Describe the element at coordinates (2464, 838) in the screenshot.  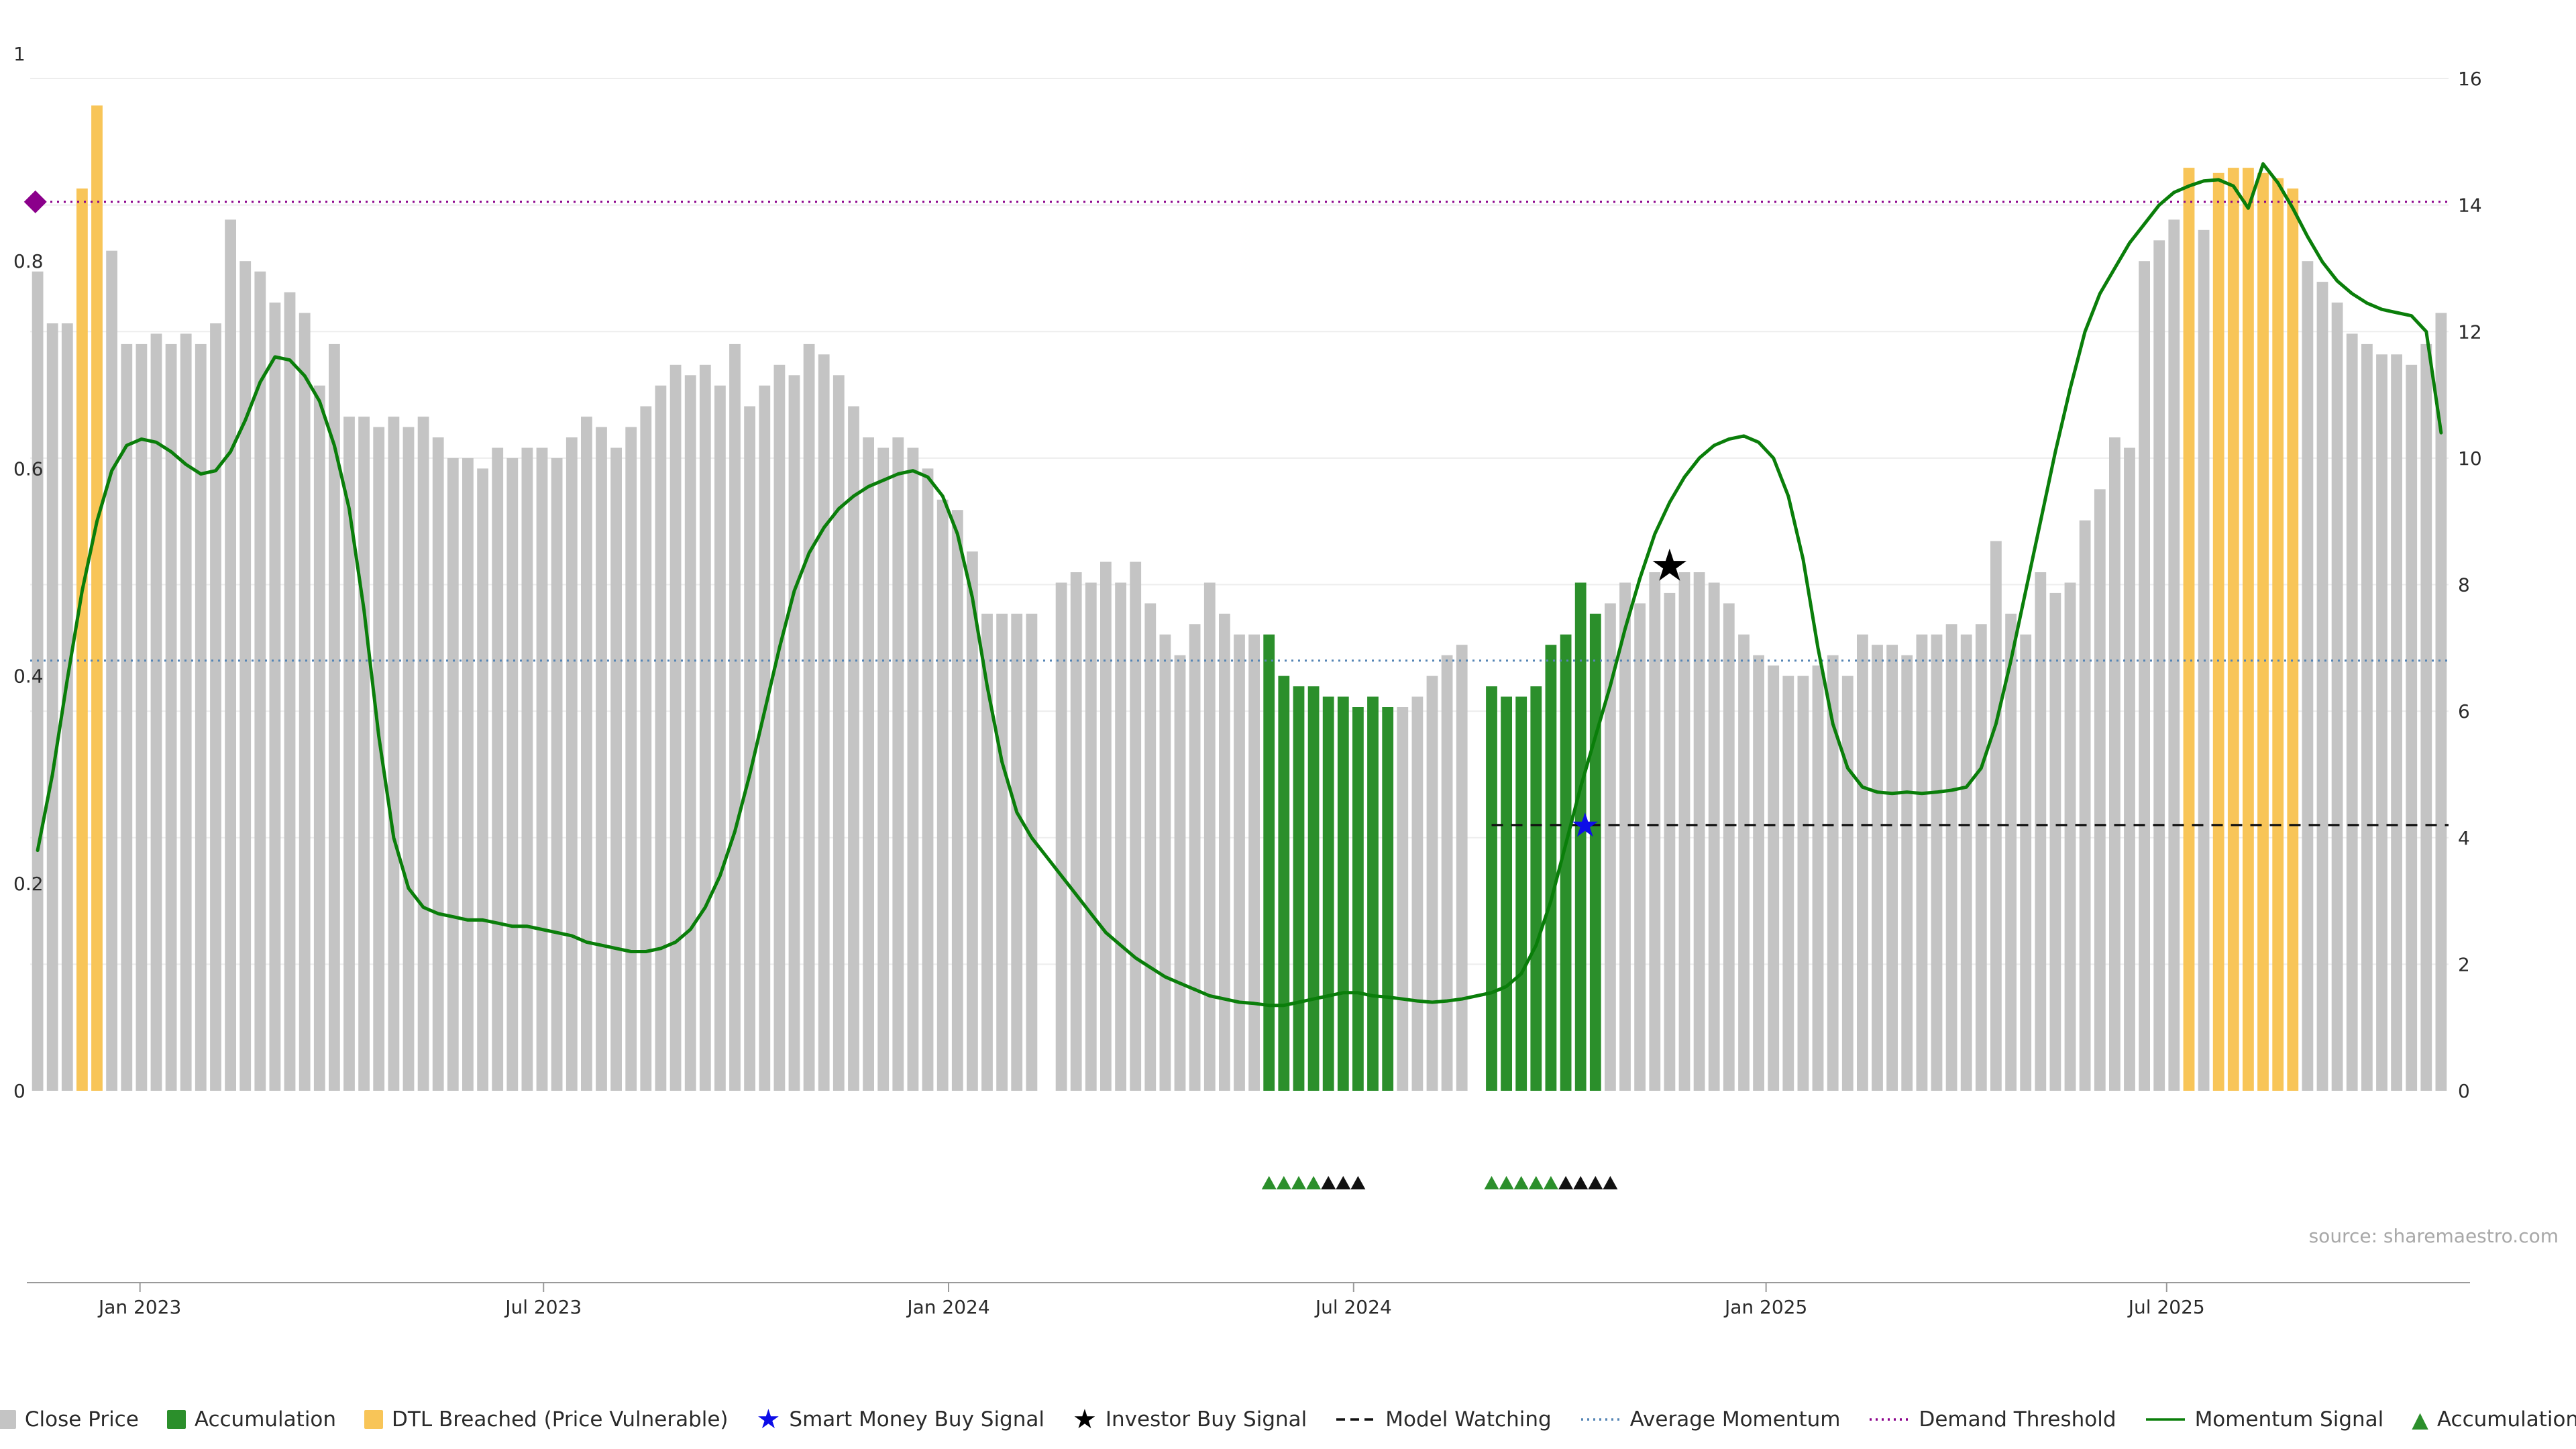
I see `right-axis-tick-label: 4` at that location.